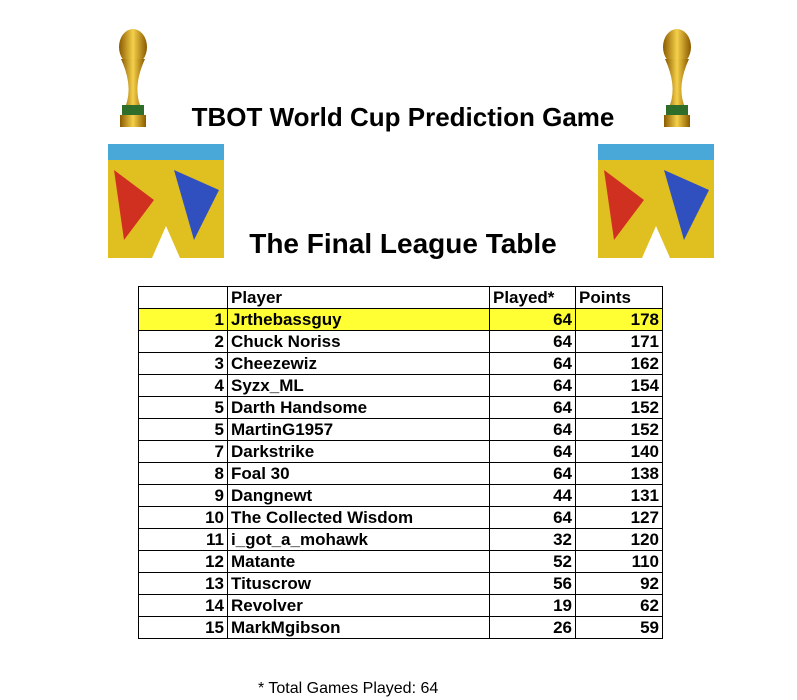 Image resolution: width=797 pixels, height=700 pixels. Describe the element at coordinates (183, 319) in the screenshot. I see `table-cell: 1` at that location.